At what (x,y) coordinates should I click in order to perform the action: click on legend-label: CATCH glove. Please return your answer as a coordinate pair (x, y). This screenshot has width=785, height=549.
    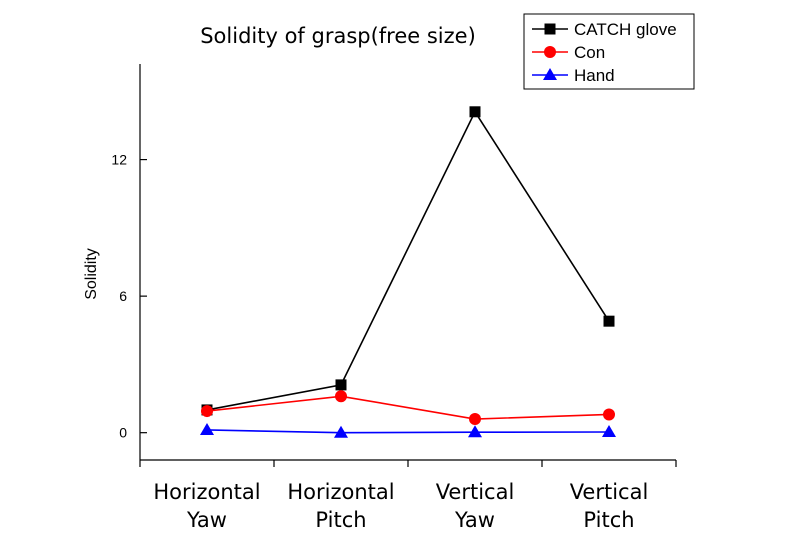
    Looking at the image, I should click on (625, 29).